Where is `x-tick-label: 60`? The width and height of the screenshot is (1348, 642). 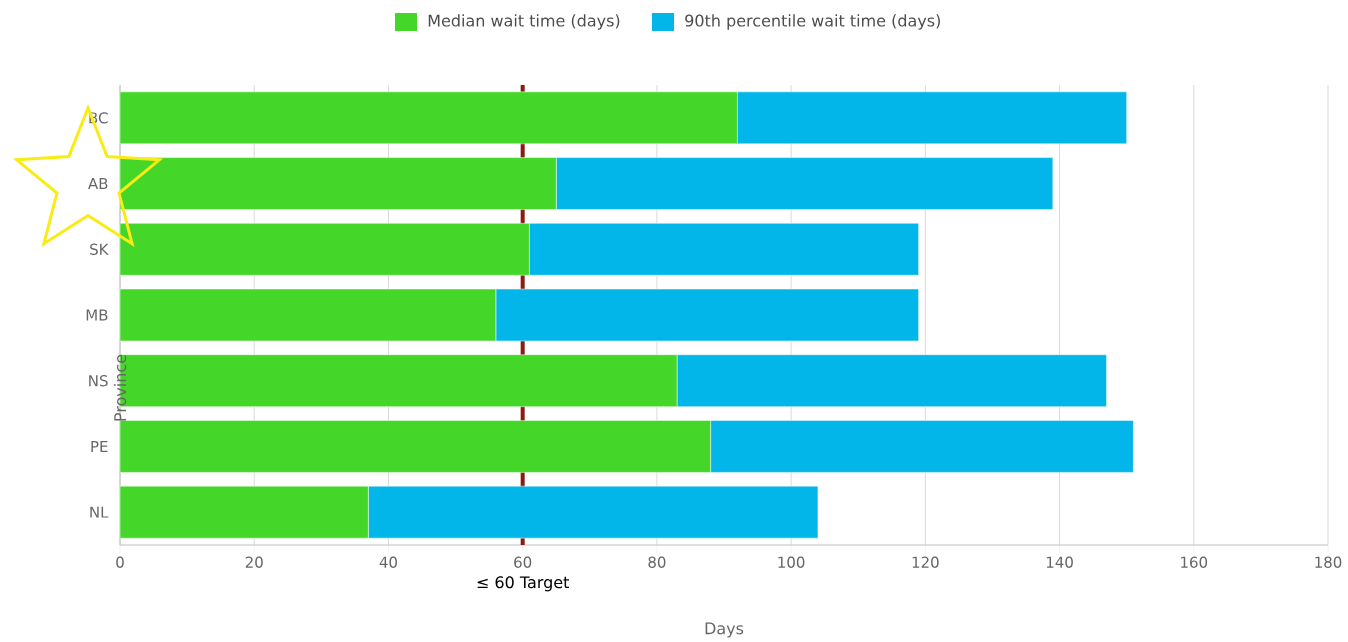
x-tick-label: 60 is located at coordinates (523, 562).